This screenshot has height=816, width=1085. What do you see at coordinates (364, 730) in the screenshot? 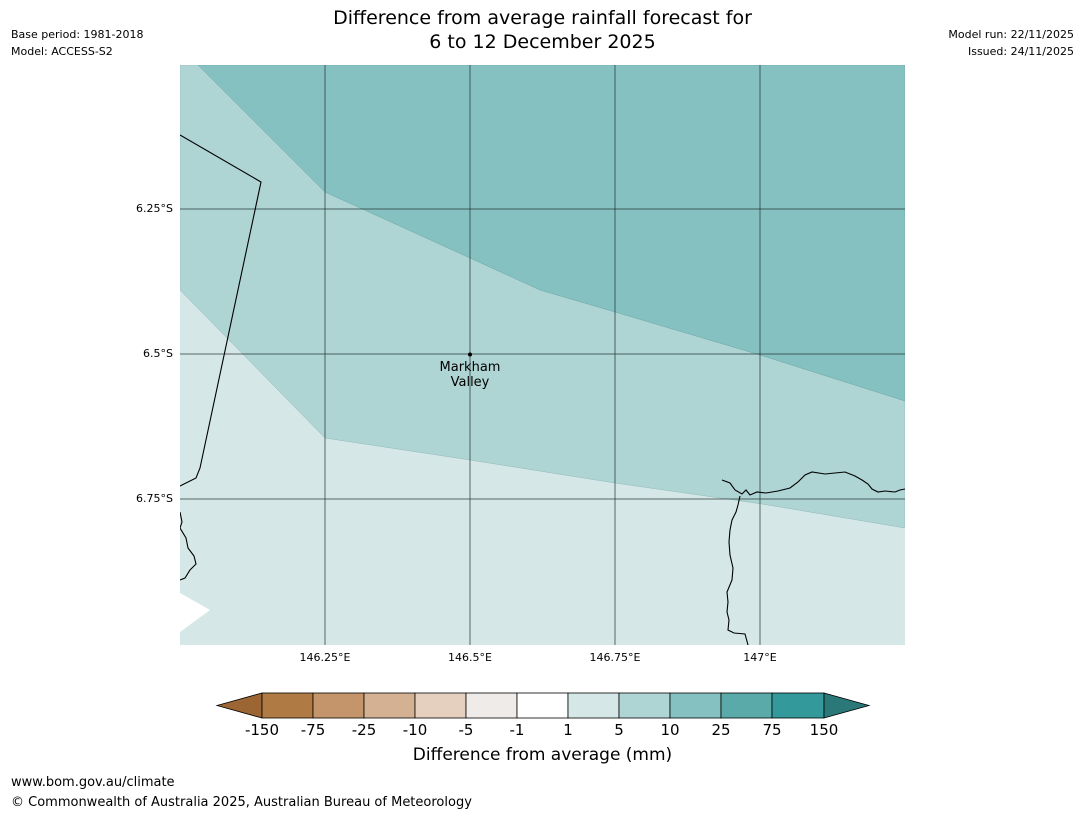
I see `colorbar-tick-label: -25` at bounding box center [364, 730].